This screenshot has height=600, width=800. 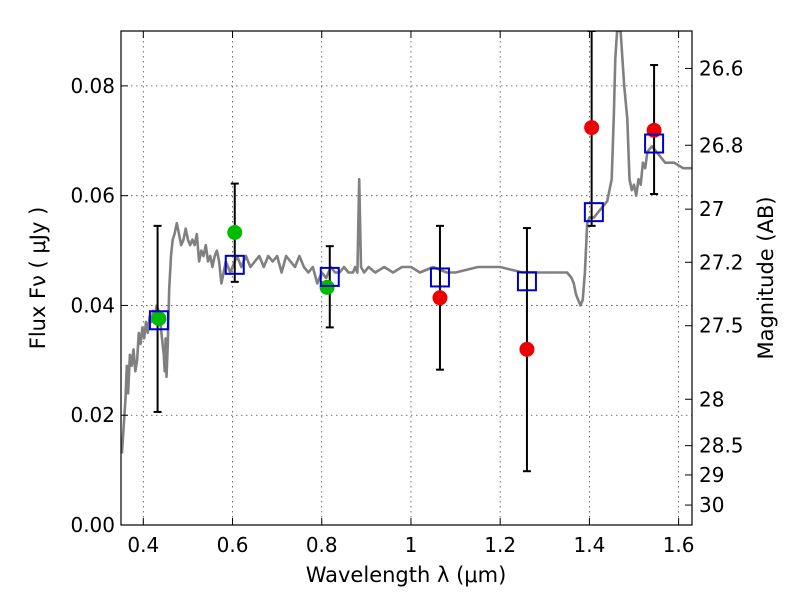 I want to click on y-axis-ticks: 0.00 0.02 0.04 0.06 0.08, so click(x=99, y=305).